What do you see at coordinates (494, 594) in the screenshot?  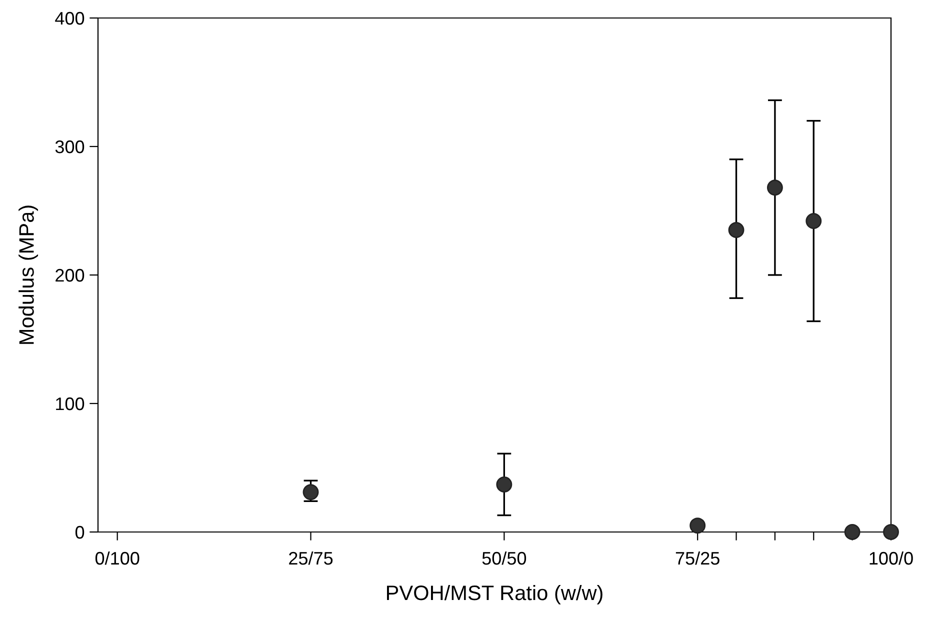 I see `x-axis-title: PVOH/MST Ratio (w/w)` at bounding box center [494, 594].